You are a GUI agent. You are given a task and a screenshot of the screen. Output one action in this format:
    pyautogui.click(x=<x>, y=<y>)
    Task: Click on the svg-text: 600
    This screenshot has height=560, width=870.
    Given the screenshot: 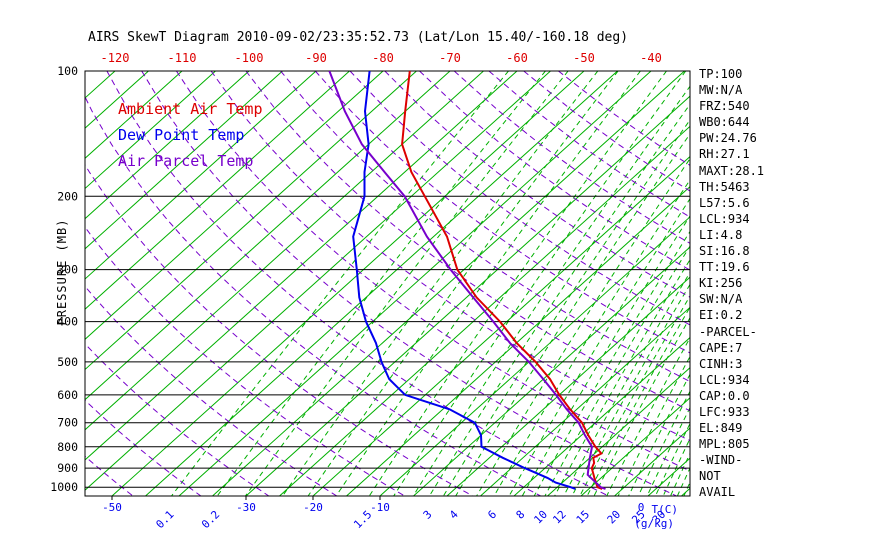 What is the action you would take?
    pyautogui.click(x=67, y=395)
    